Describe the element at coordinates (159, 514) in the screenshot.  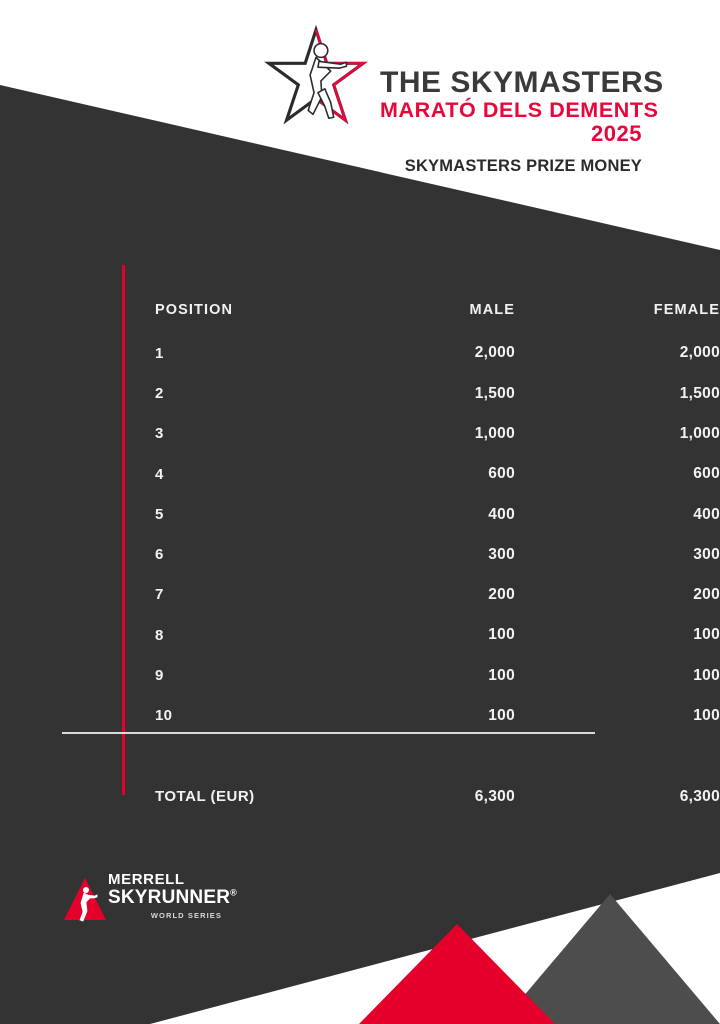
I see `cell-position: 5` at that location.